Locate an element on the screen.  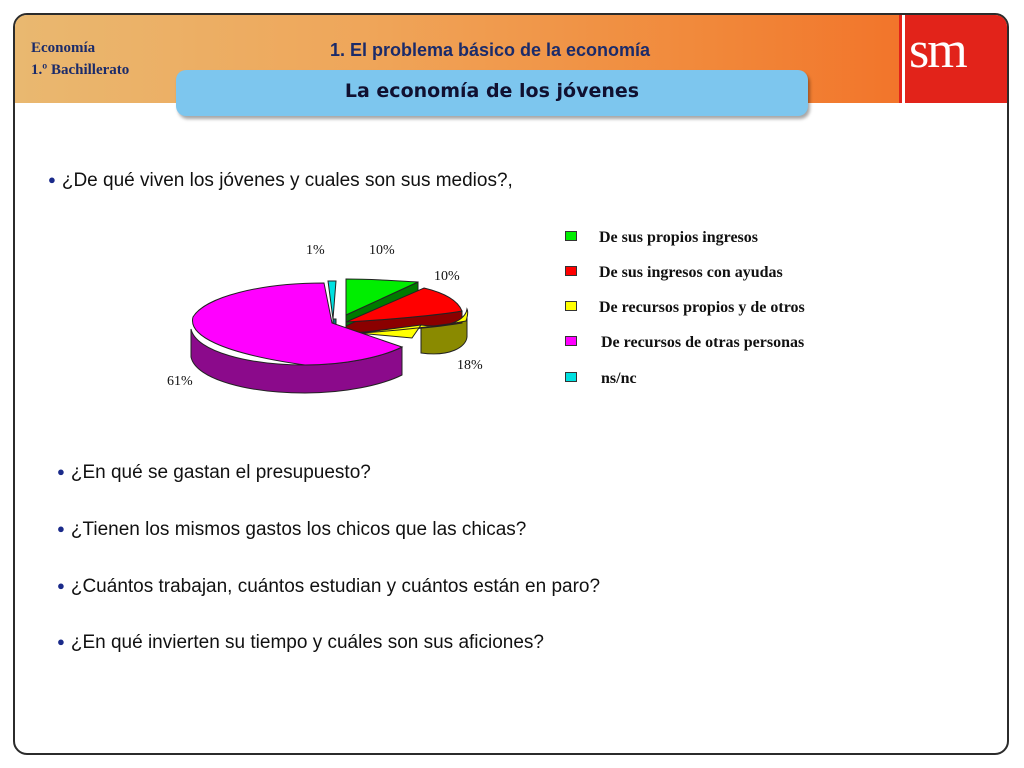
legend-label-2: De sus ingresos con ayudas is located at coordinates (691, 272).